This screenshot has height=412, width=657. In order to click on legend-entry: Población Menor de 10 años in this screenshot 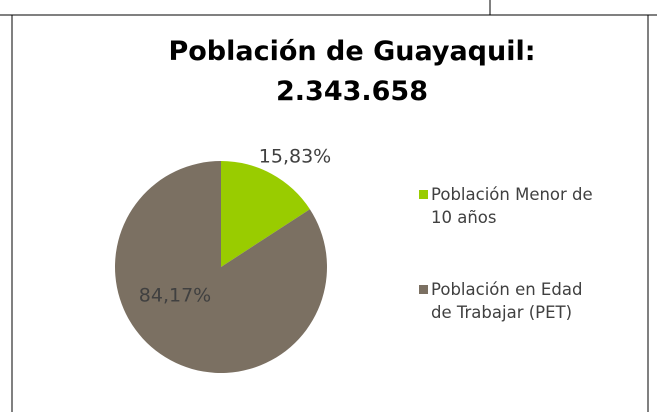, I will do `click(510, 206)`.